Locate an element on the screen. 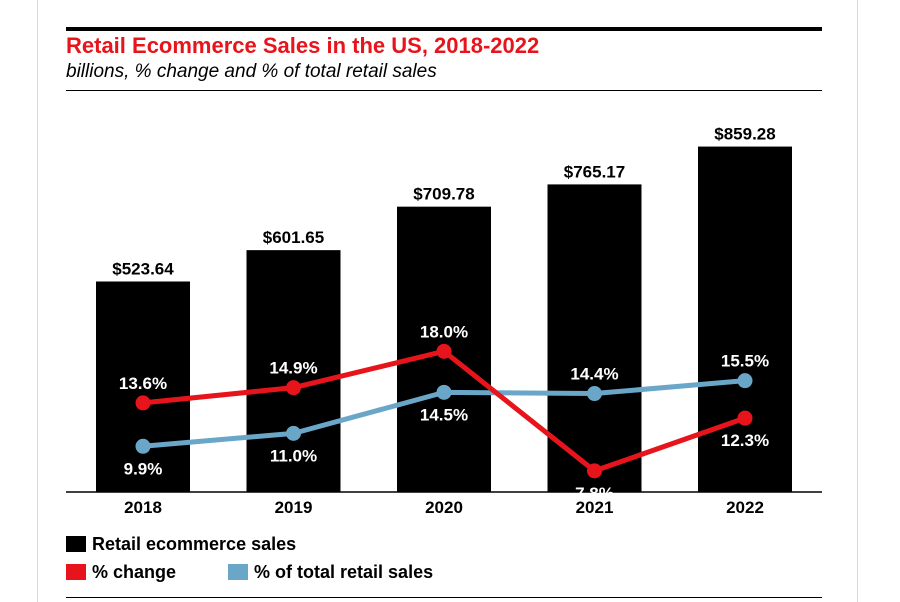 The width and height of the screenshot is (900, 602). change-label-2019: 14.9% is located at coordinates (293, 368).